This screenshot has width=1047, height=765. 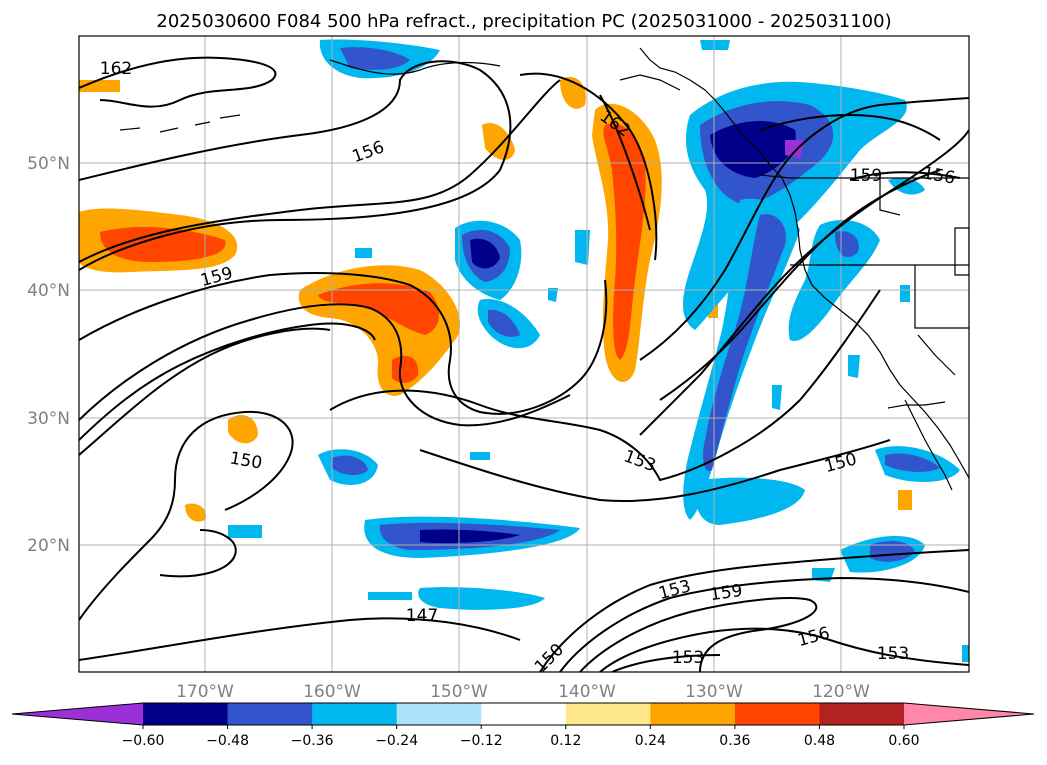 I want to click on contour-label: 162, so click(x=116, y=69).